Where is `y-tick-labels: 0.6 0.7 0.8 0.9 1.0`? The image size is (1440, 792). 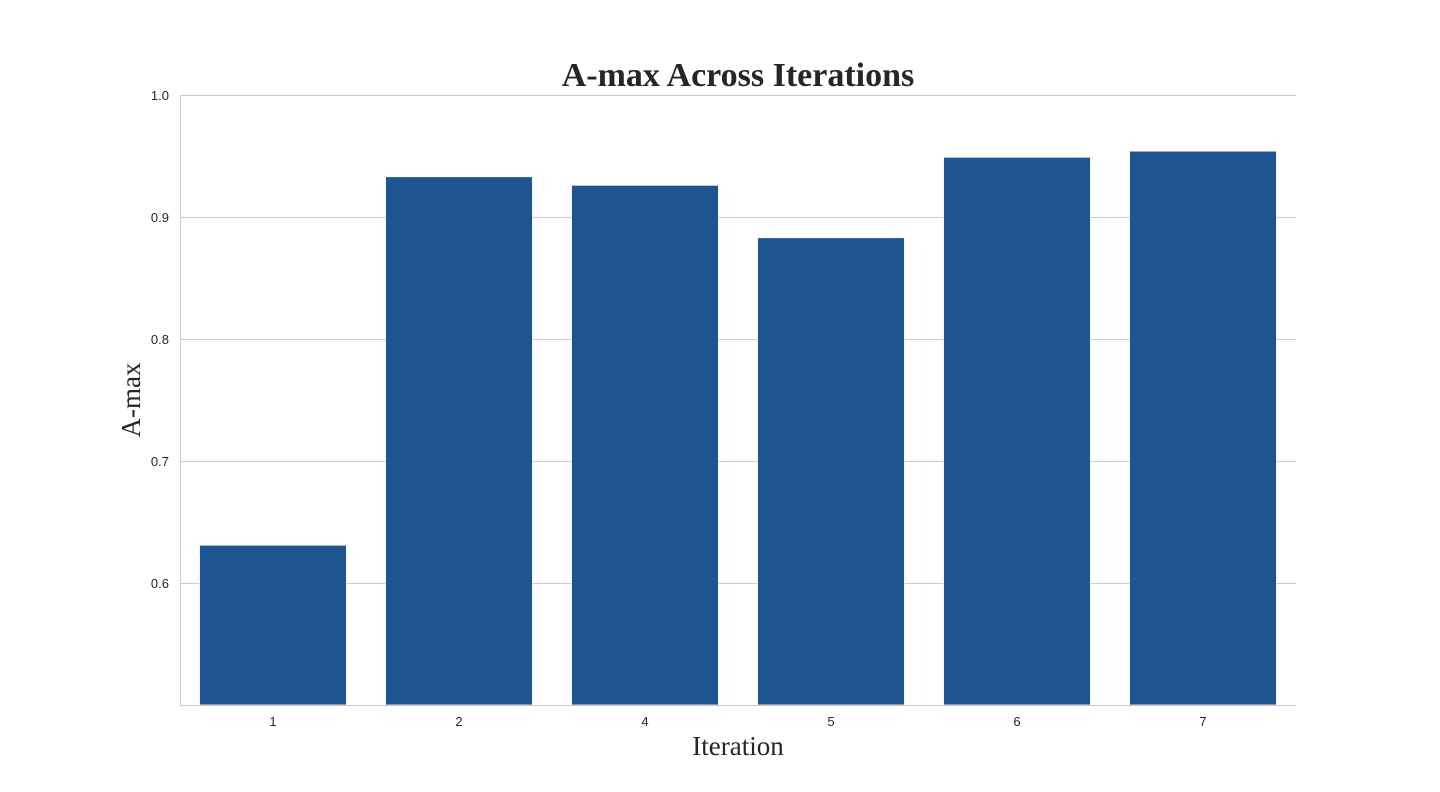
y-tick-labels: 0.6 0.7 0.8 0.9 1.0 is located at coordinates (160, 339).